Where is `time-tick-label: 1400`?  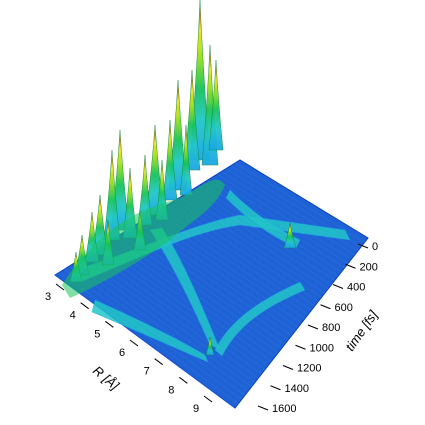
time-tick-label: 1400 is located at coordinates (297, 389).